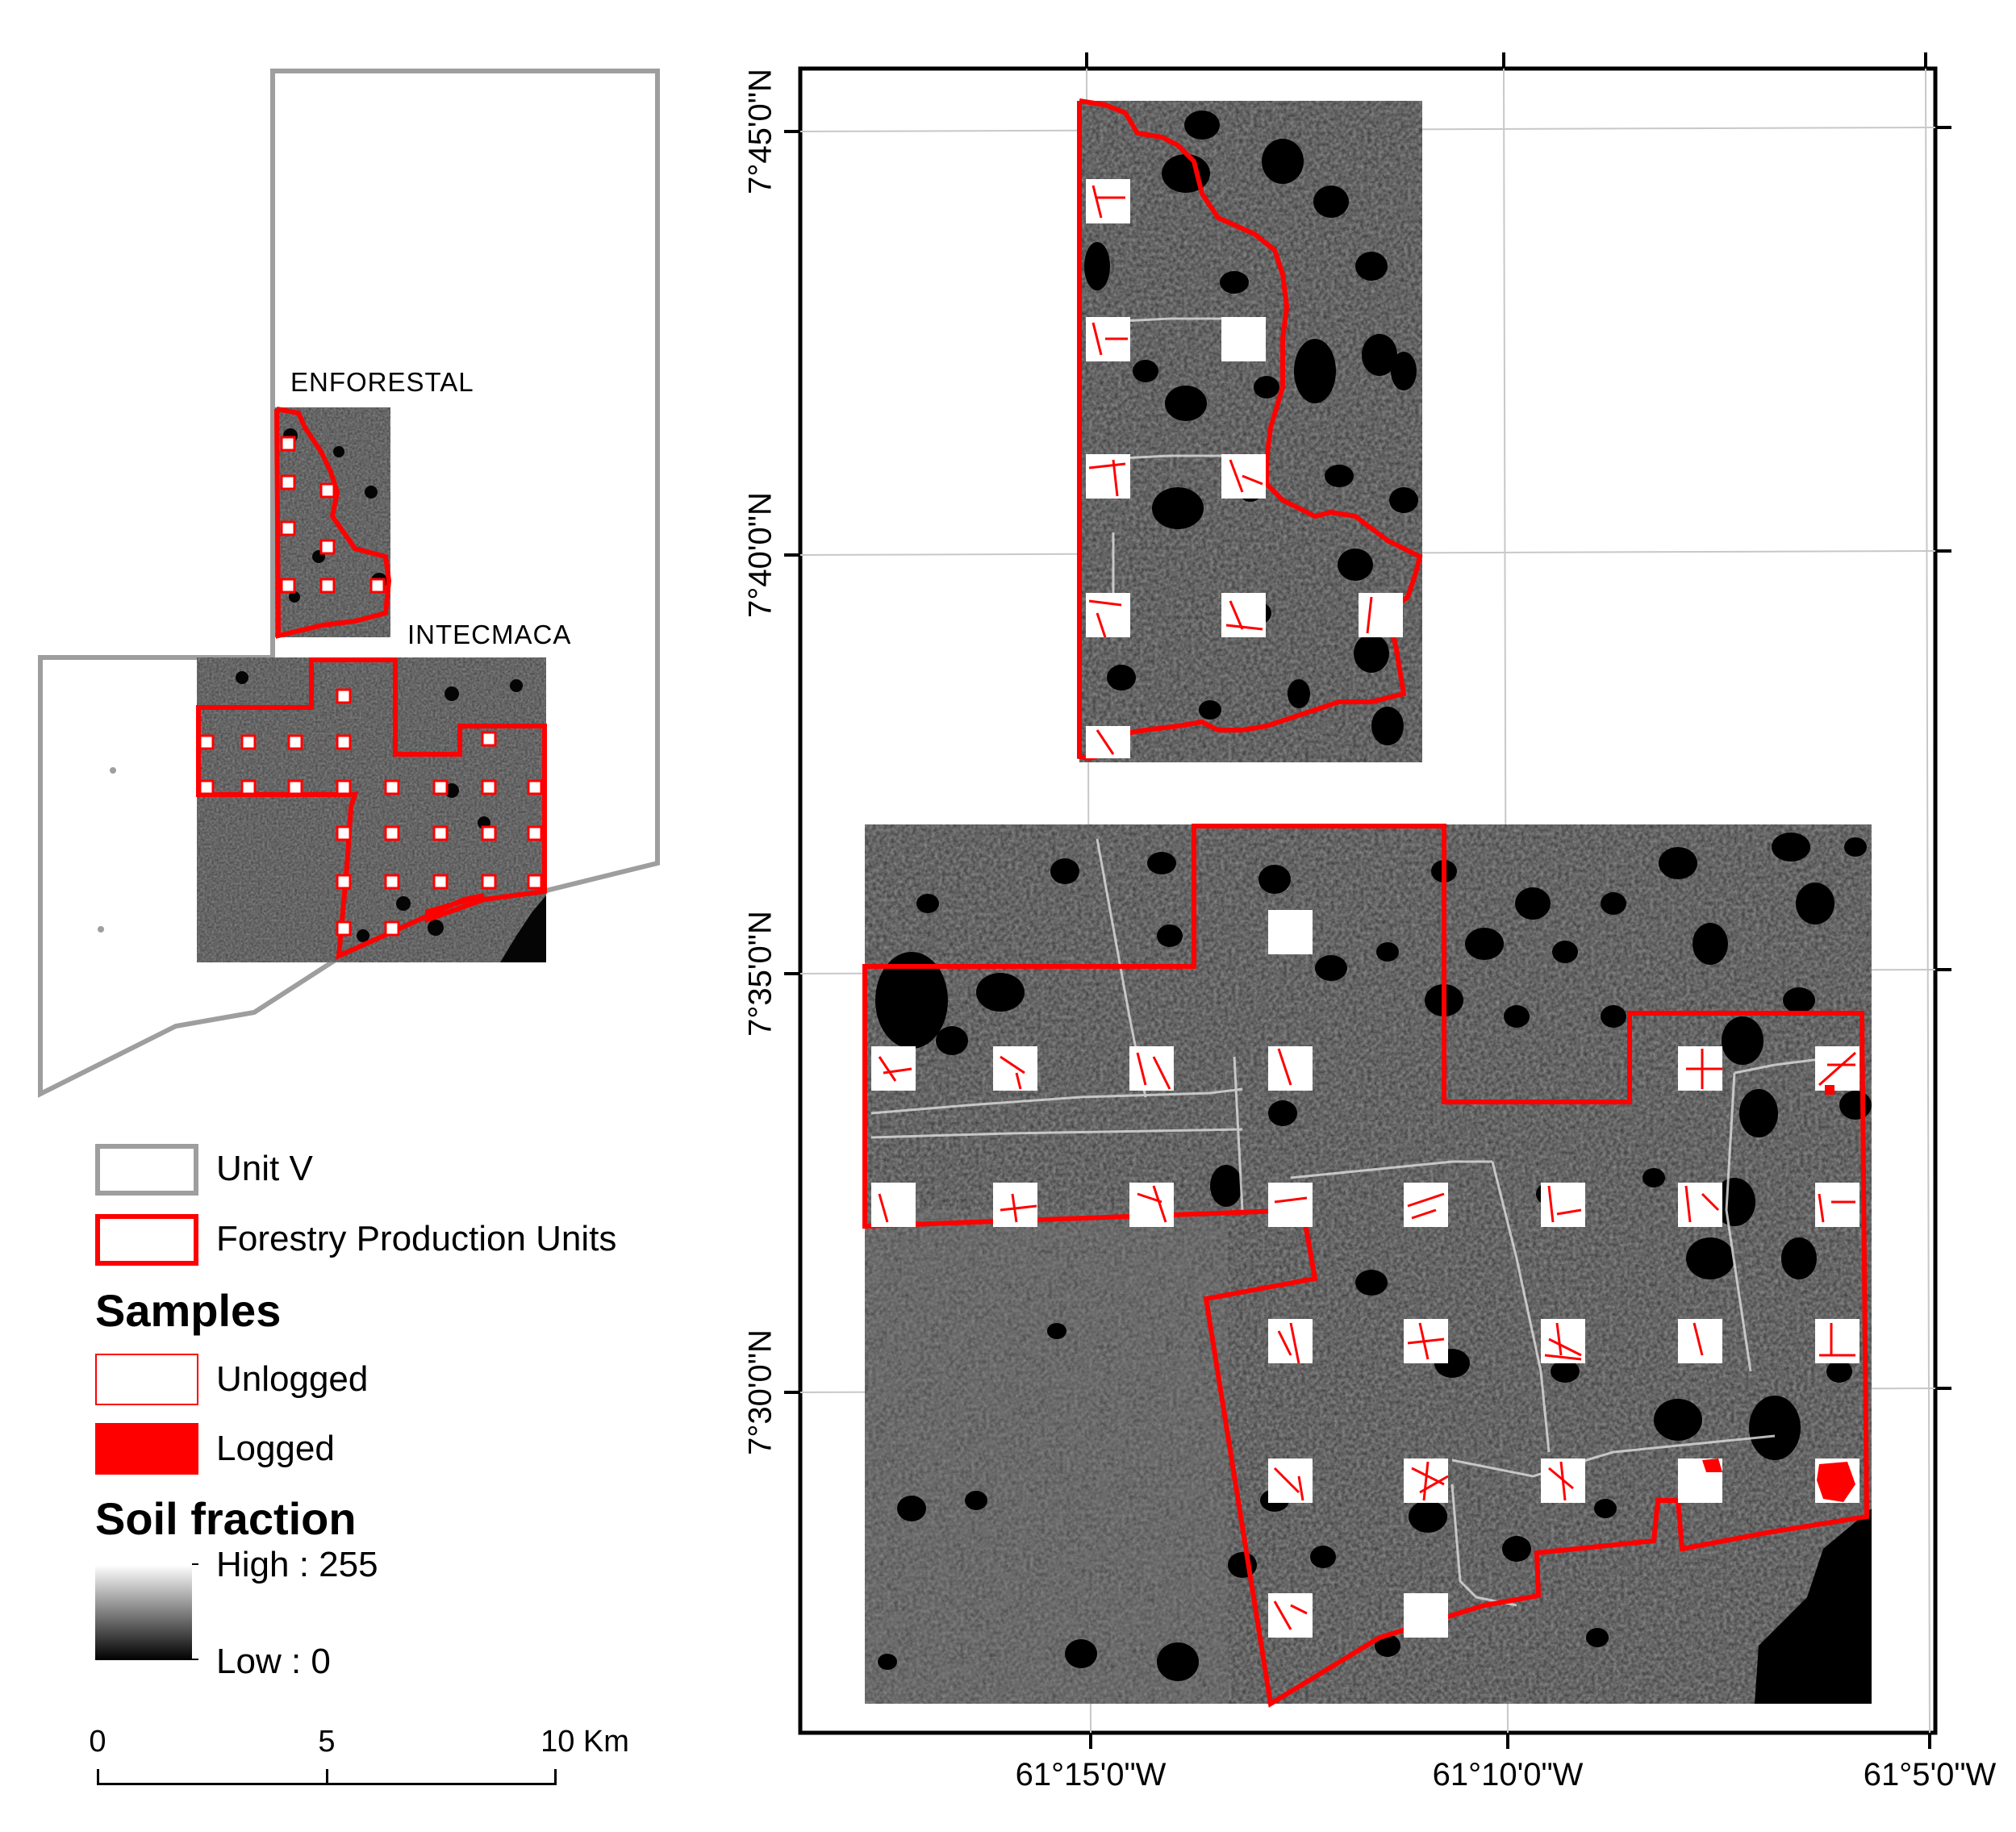 The width and height of the screenshot is (2016, 1832). What do you see at coordinates (327, 1742) in the screenshot?
I see `scale-label-5: 5` at bounding box center [327, 1742].